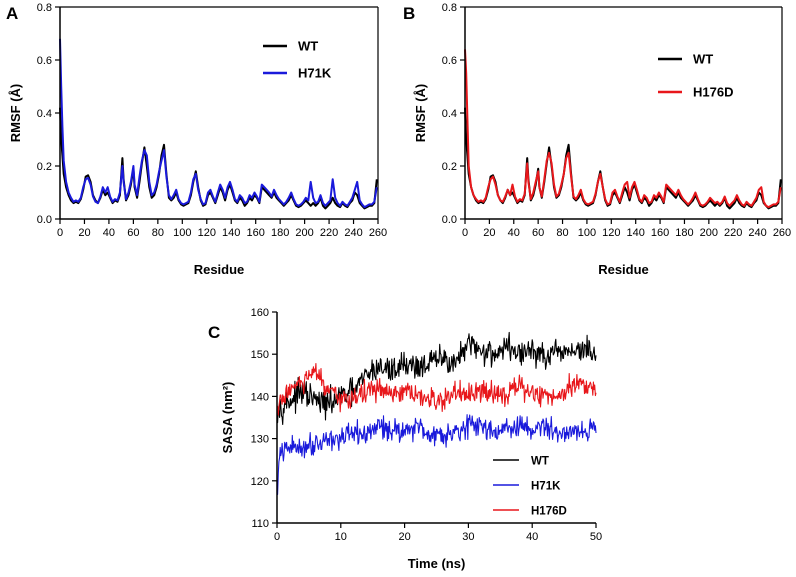  Describe the element at coordinates (260, 313) in the screenshot. I see `y-tick-label: 160` at that location.